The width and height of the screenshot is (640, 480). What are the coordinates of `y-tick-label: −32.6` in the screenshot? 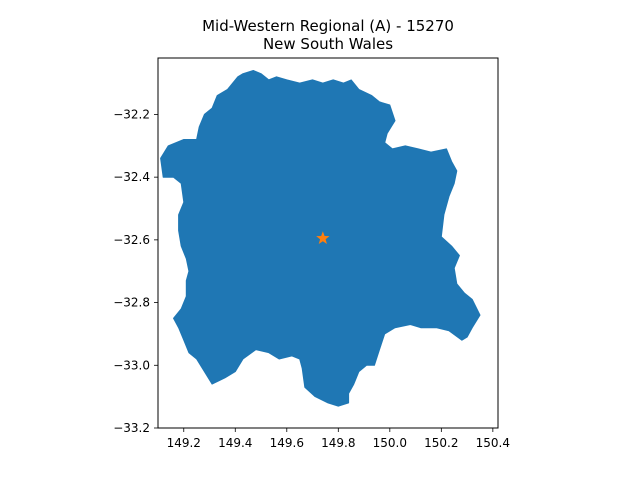 It's located at (131, 240).